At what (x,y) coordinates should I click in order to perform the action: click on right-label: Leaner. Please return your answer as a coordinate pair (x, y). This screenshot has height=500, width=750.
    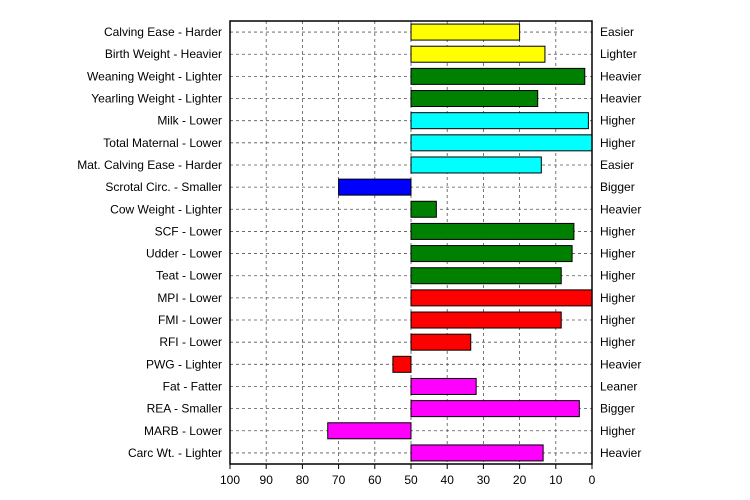
    Looking at the image, I should click on (618, 386).